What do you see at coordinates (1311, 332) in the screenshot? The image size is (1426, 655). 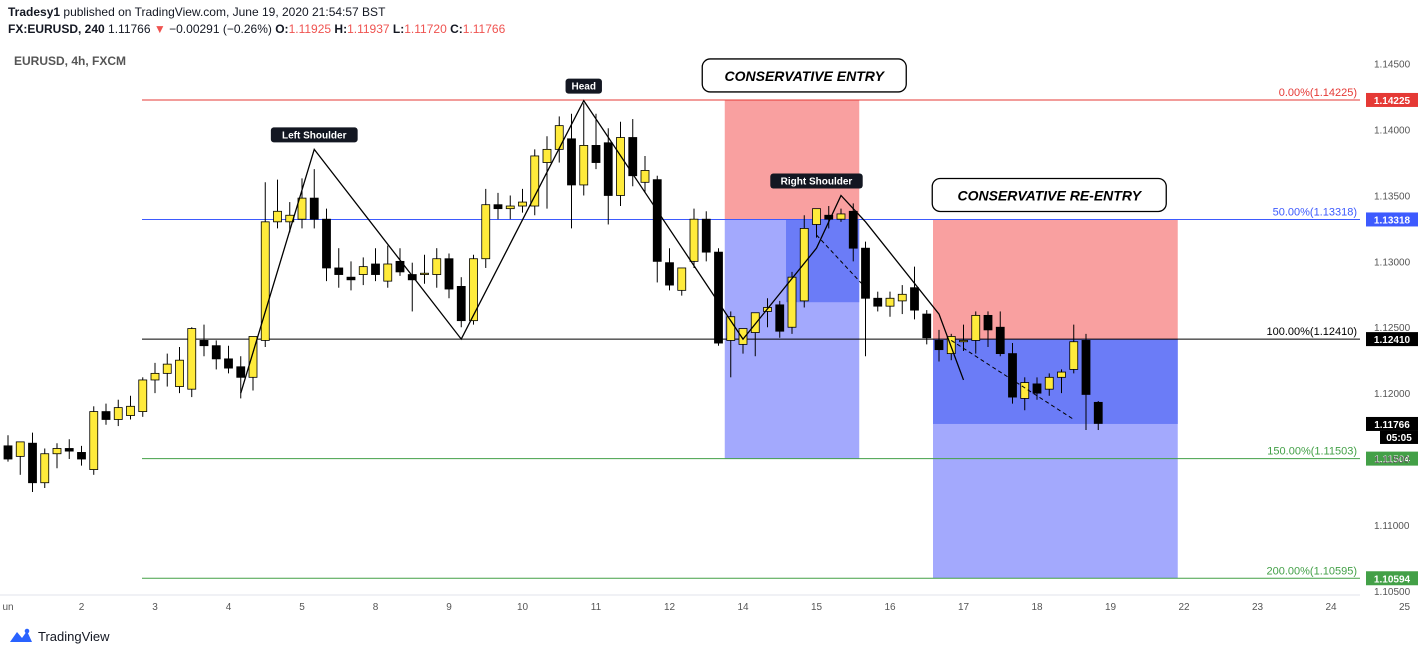 I see `fib-label-2: 100.00%(1.12410)` at bounding box center [1311, 332].